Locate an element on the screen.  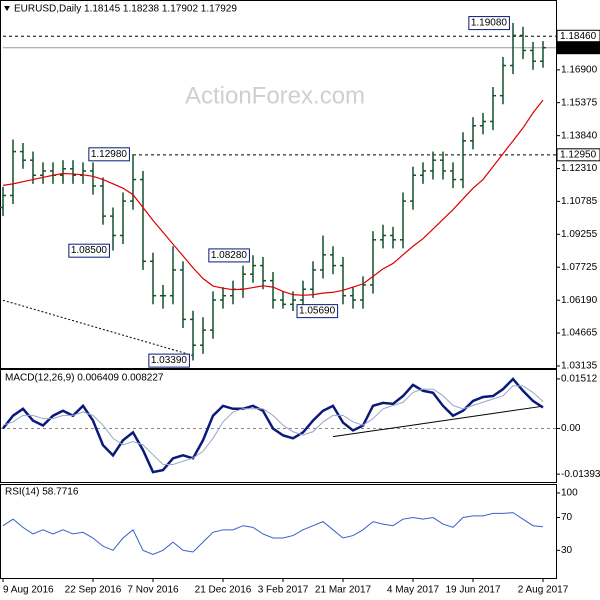
level-label: 1.12950 is located at coordinates (578, 154).